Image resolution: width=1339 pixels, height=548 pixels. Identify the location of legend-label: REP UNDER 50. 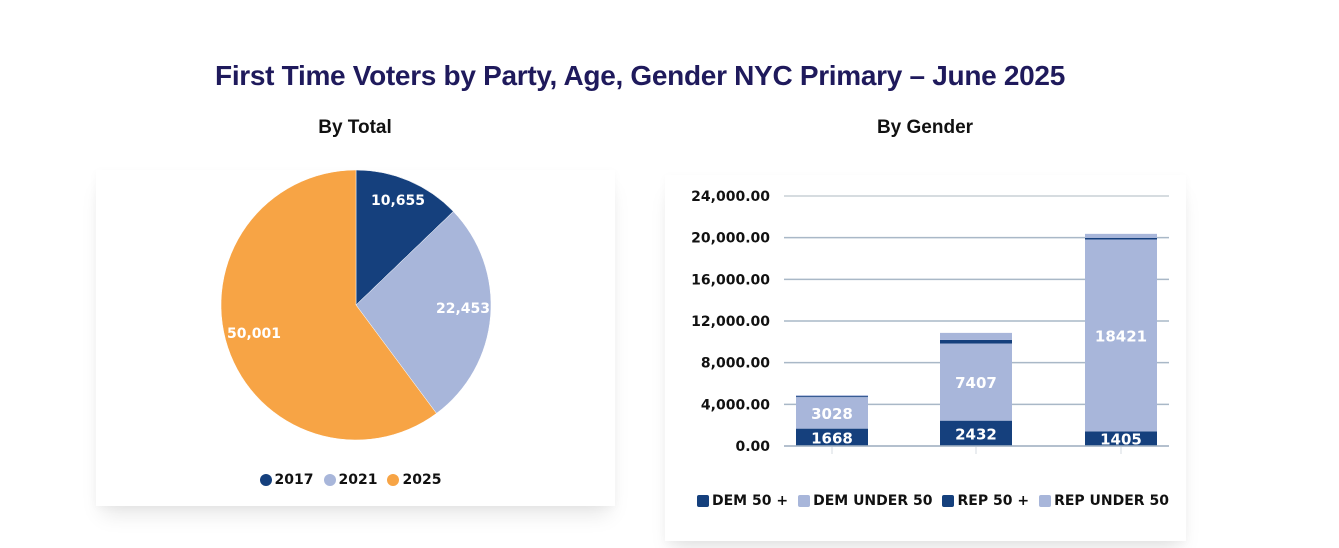
(1111, 501).